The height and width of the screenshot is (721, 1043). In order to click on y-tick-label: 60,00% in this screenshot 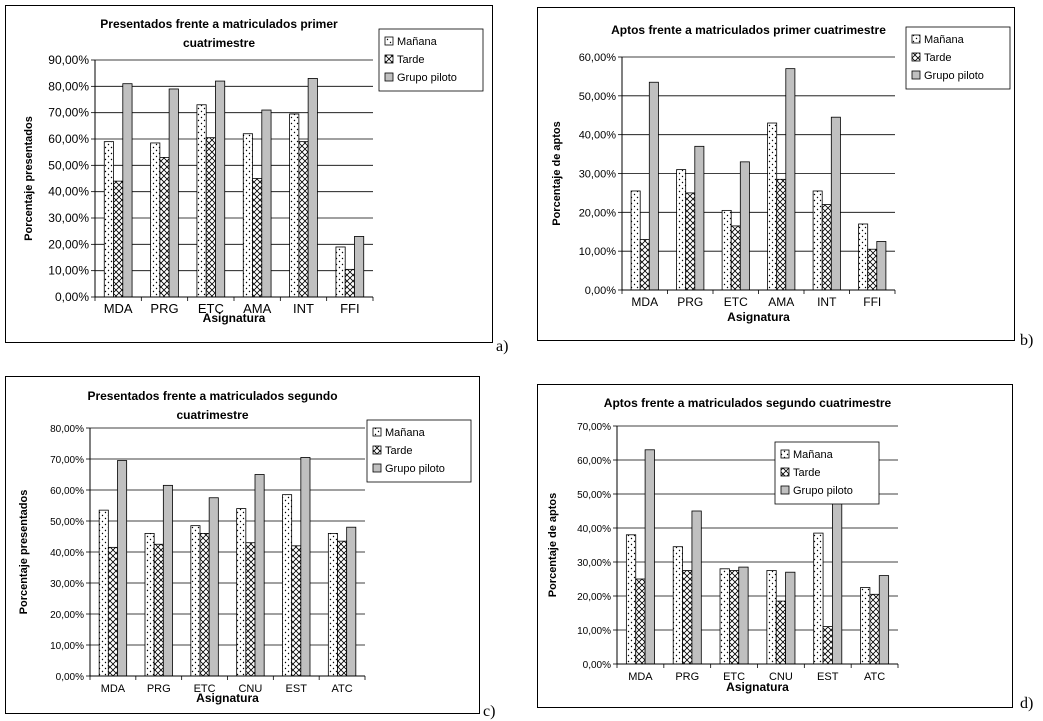, I will do `click(67, 491)`.